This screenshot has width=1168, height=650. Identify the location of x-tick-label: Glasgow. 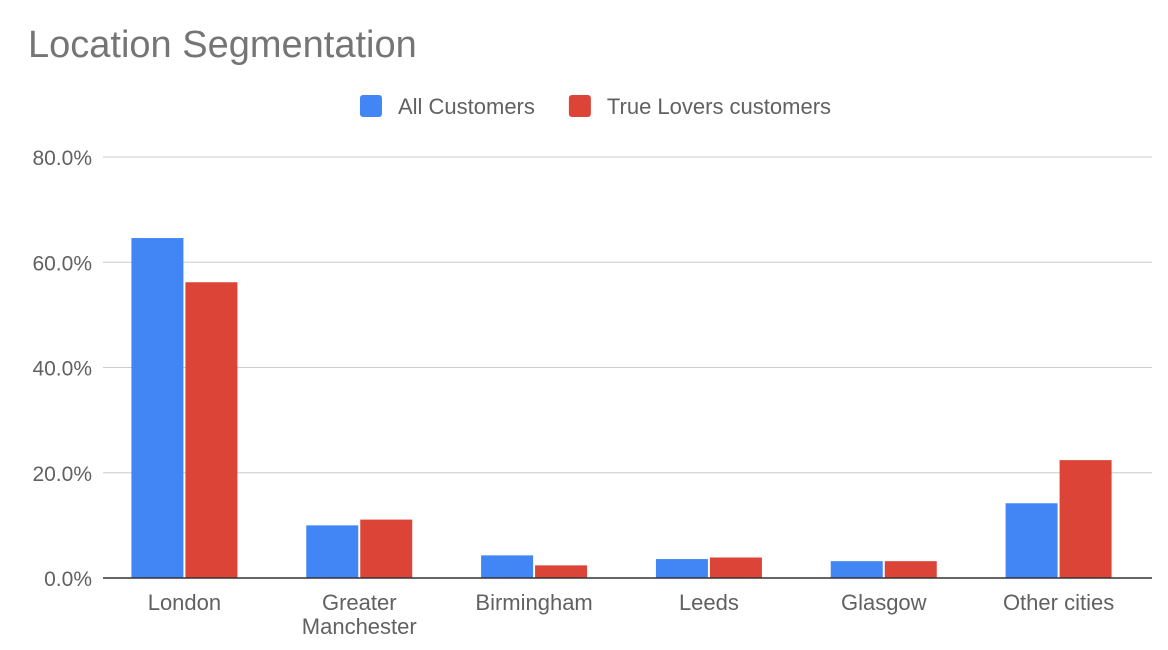
(884, 602).